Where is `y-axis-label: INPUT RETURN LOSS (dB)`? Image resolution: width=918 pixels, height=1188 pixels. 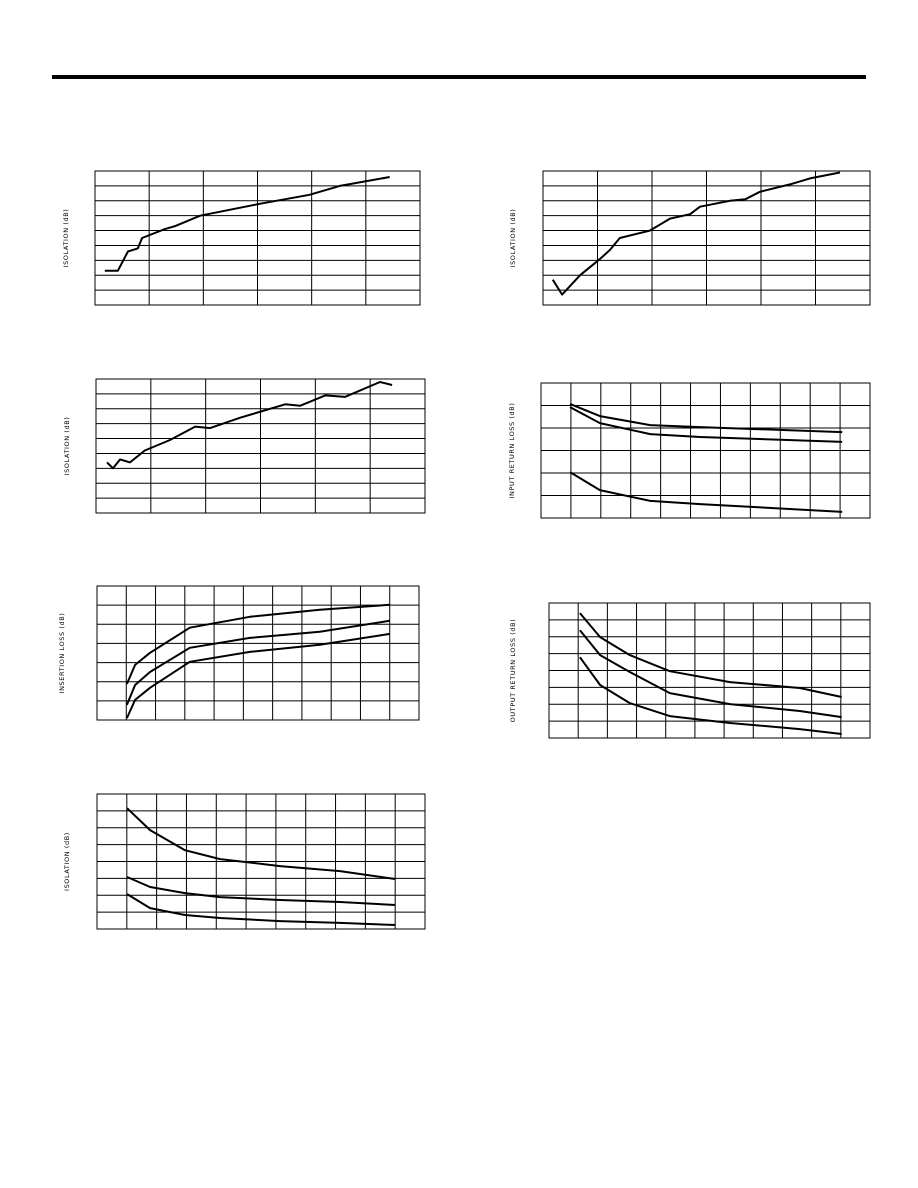
y-axis-label: INPUT RETURN LOSS (dB) is located at coordinates (512, 451).